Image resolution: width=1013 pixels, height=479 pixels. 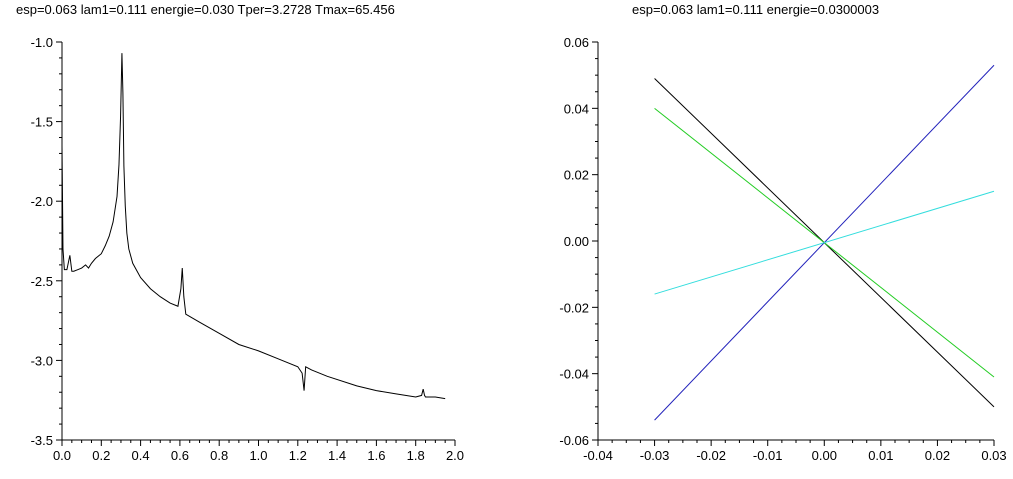 What do you see at coordinates (42, 281) in the screenshot?
I see `y-tick-label: -2.5` at bounding box center [42, 281].